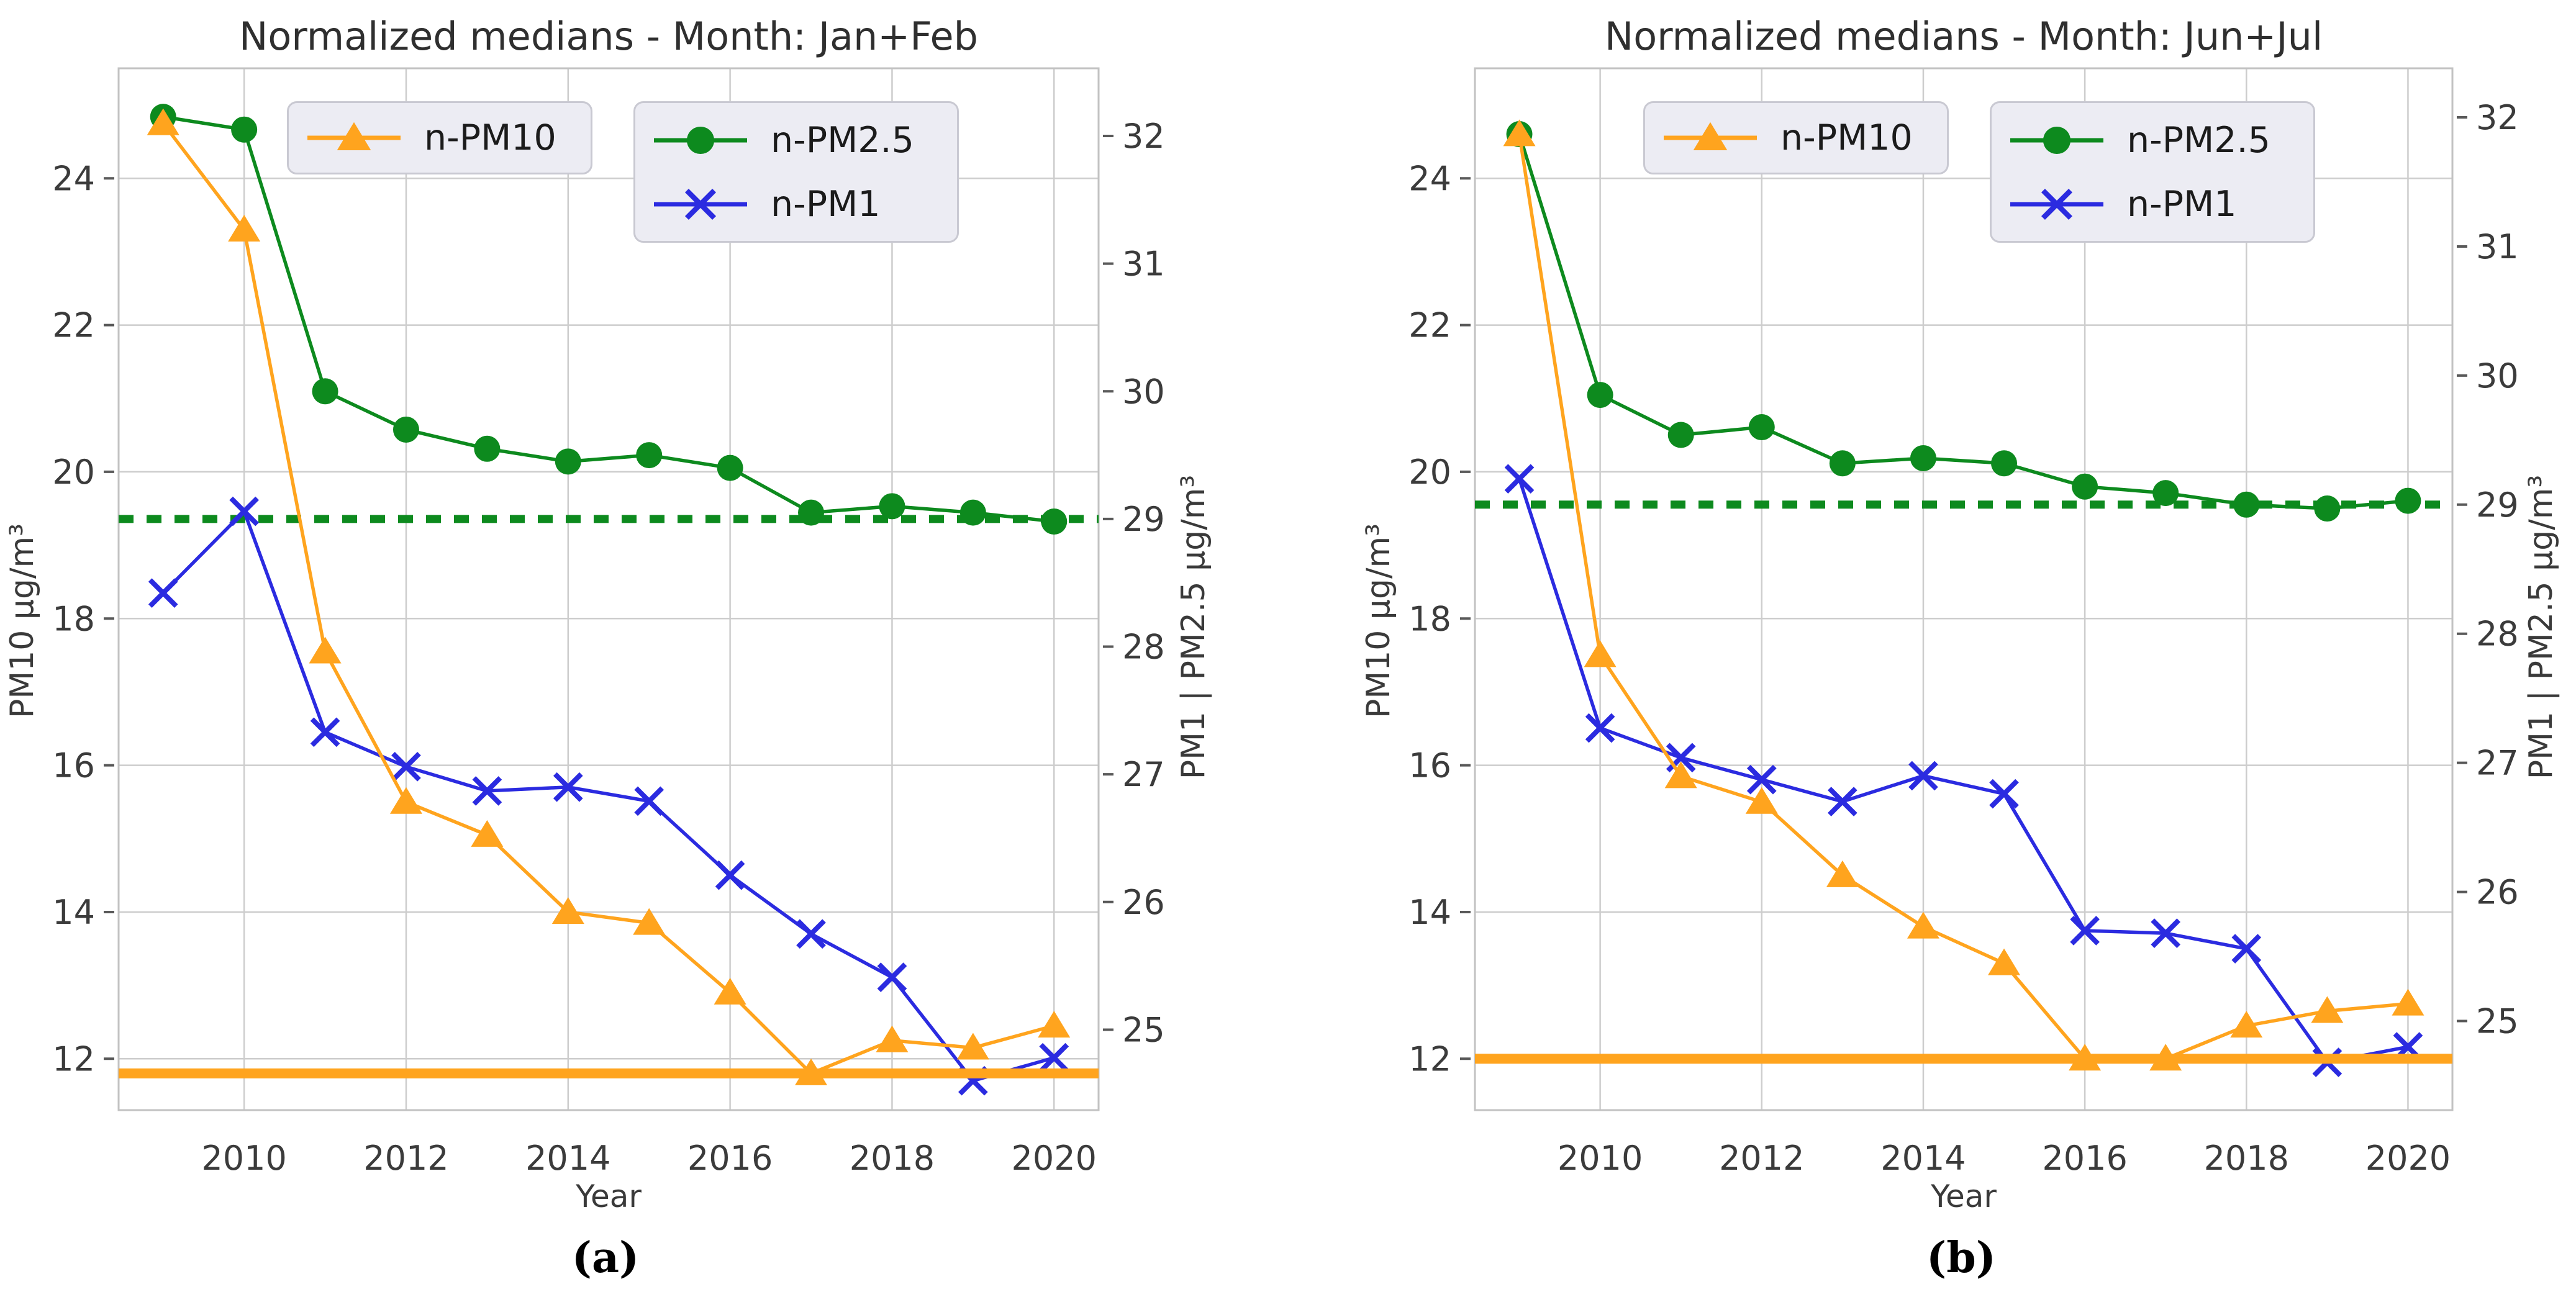  What do you see at coordinates (1964, 1196) in the screenshot?
I see `chart-b-xaxis-label: Year` at bounding box center [1964, 1196].